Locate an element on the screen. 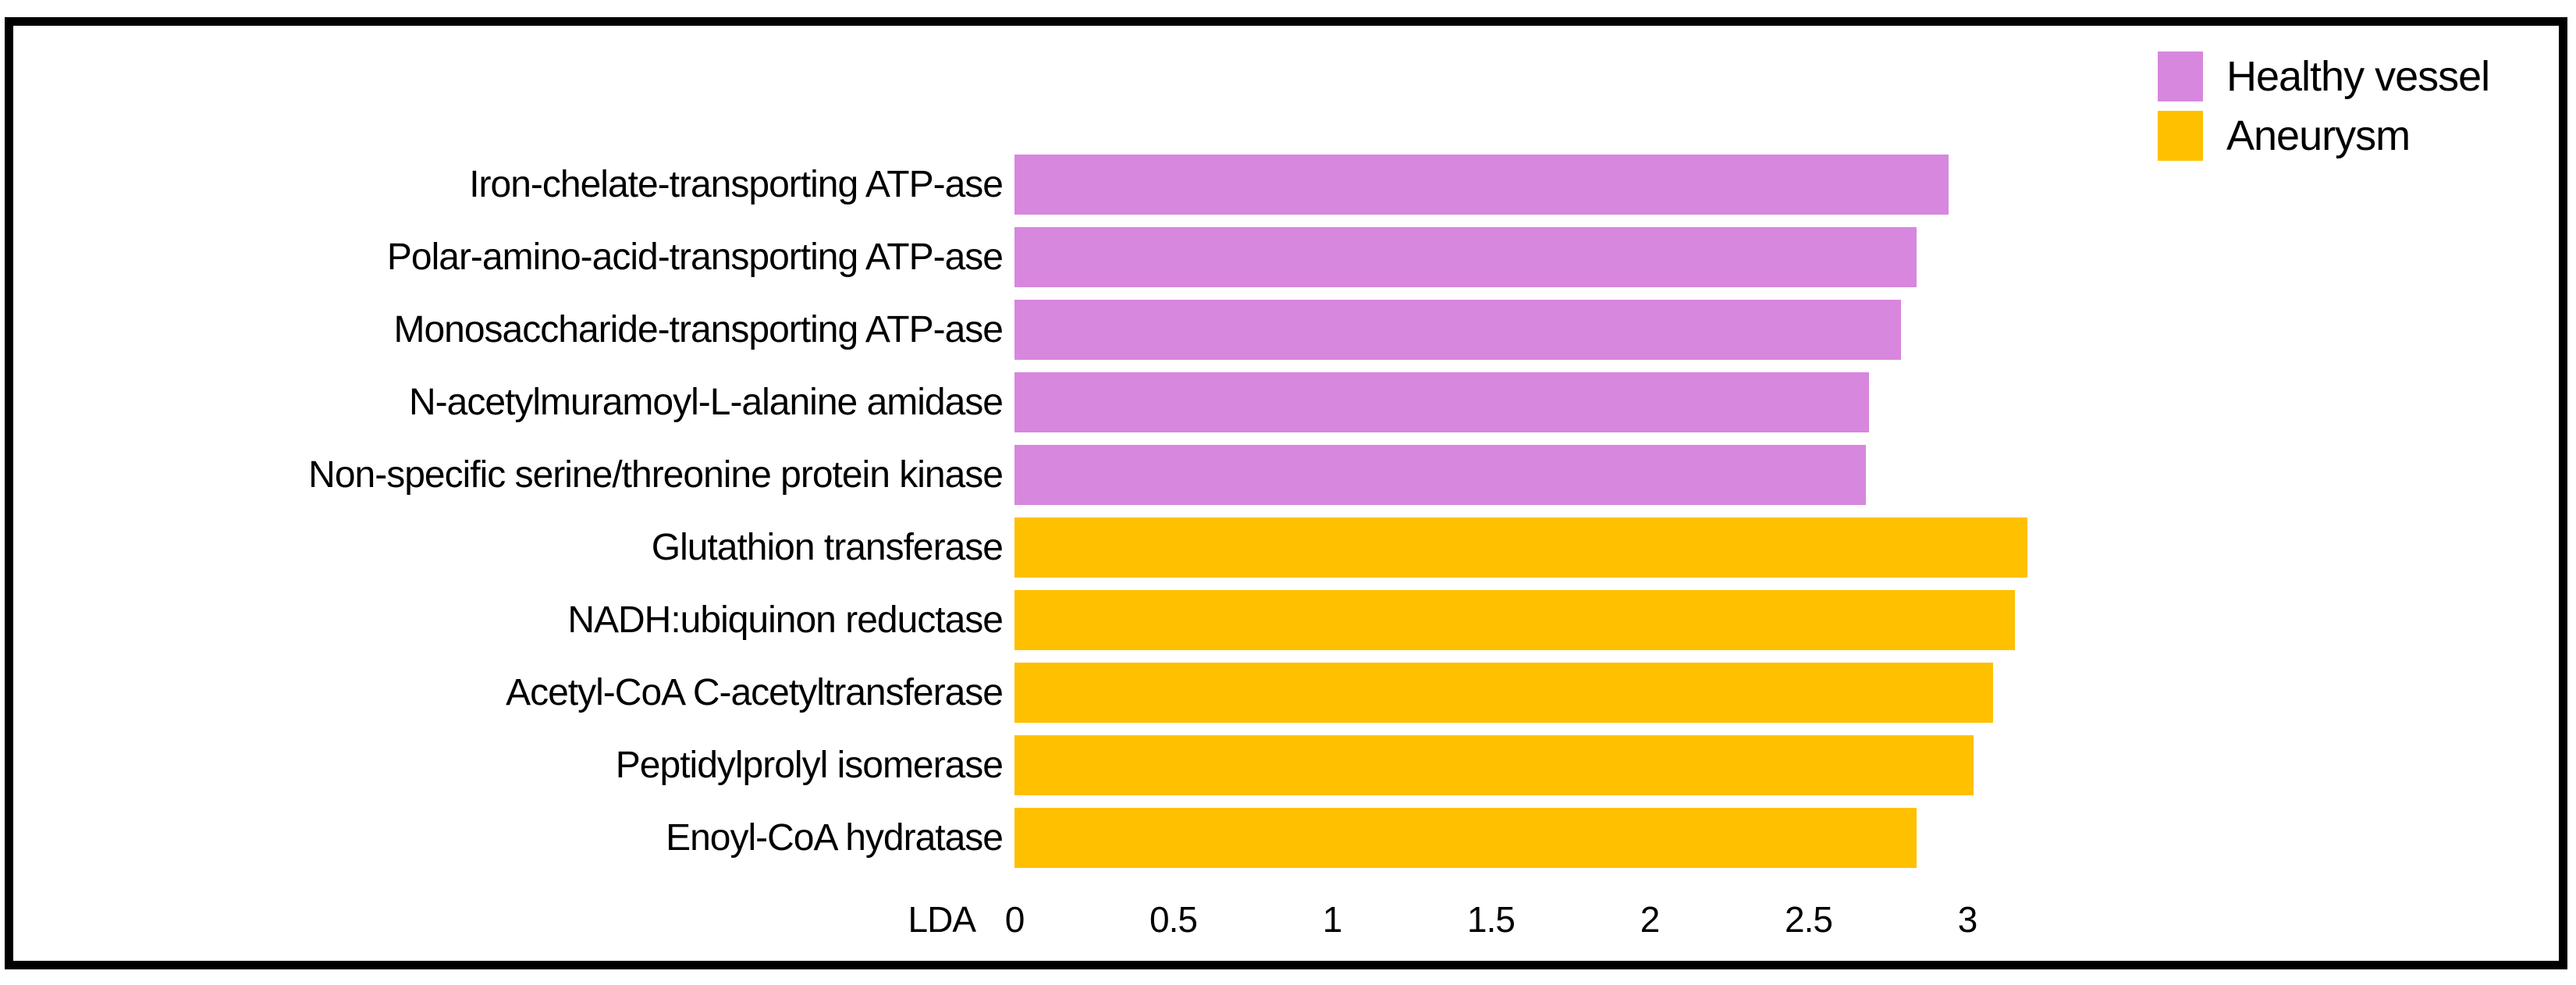 Image resolution: width=2576 pixels, height=985 pixels. legend-item: Healthy vessel is located at coordinates (2324, 76).